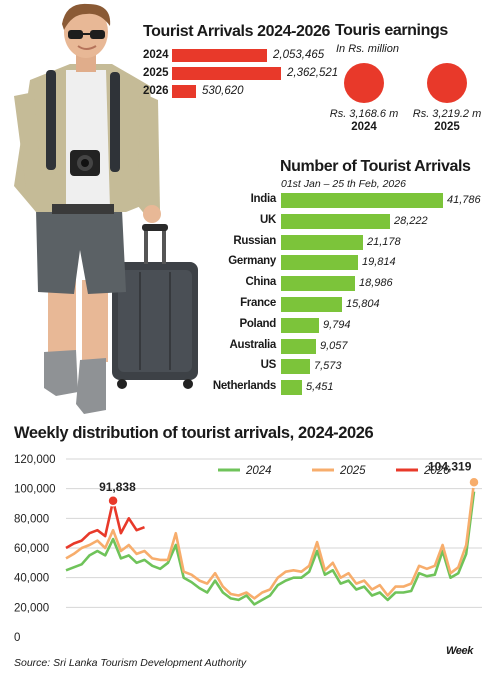 This screenshot has width=500, height=674. What do you see at coordinates (261, 282) in the screenshot?
I see `country-name-label: China` at bounding box center [261, 282].